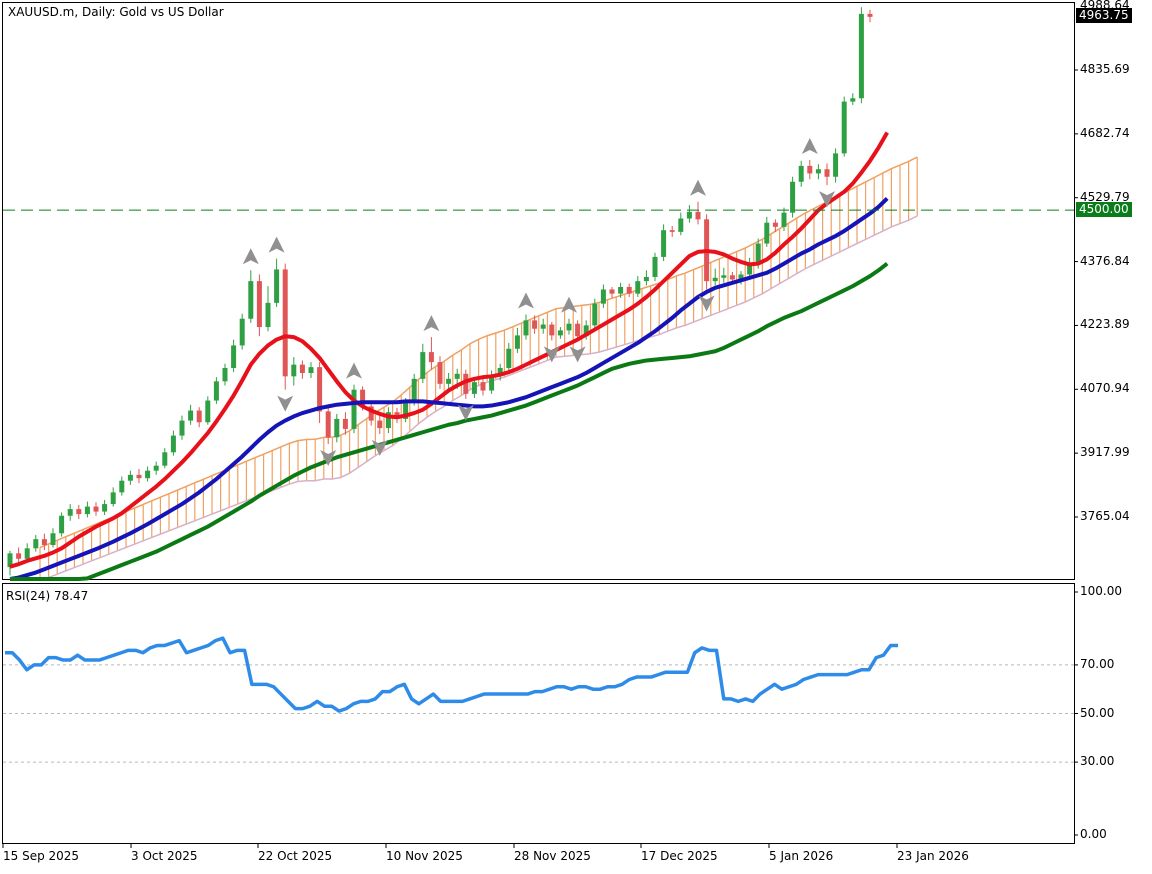 Image resolution: width=1152 pixels, height=874 pixels. What do you see at coordinates (1097, 663) in the screenshot?
I see `rsi-tick-label: 70.00` at bounding box center [1097, 663].